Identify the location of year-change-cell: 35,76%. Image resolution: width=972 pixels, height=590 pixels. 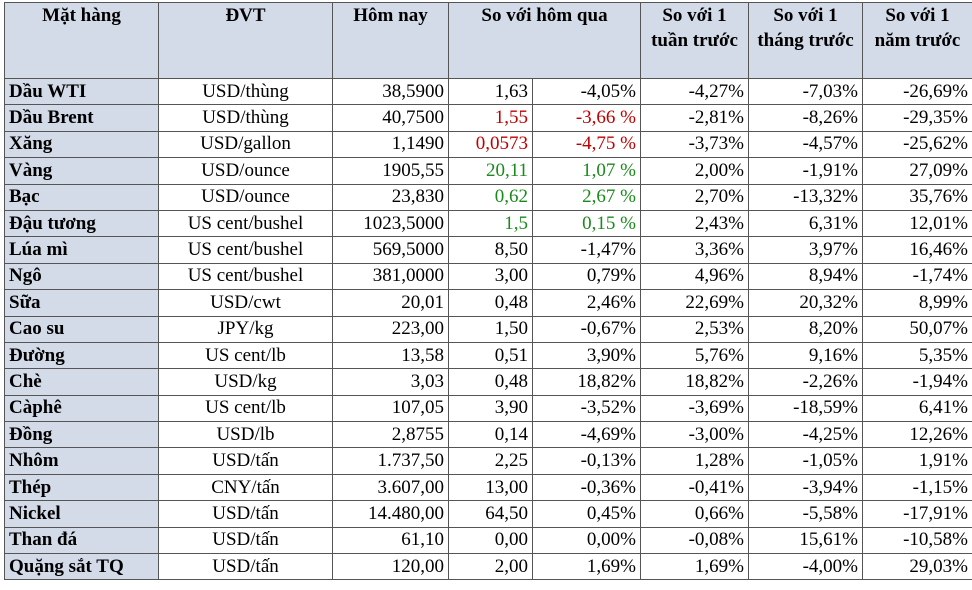
(917, 197).